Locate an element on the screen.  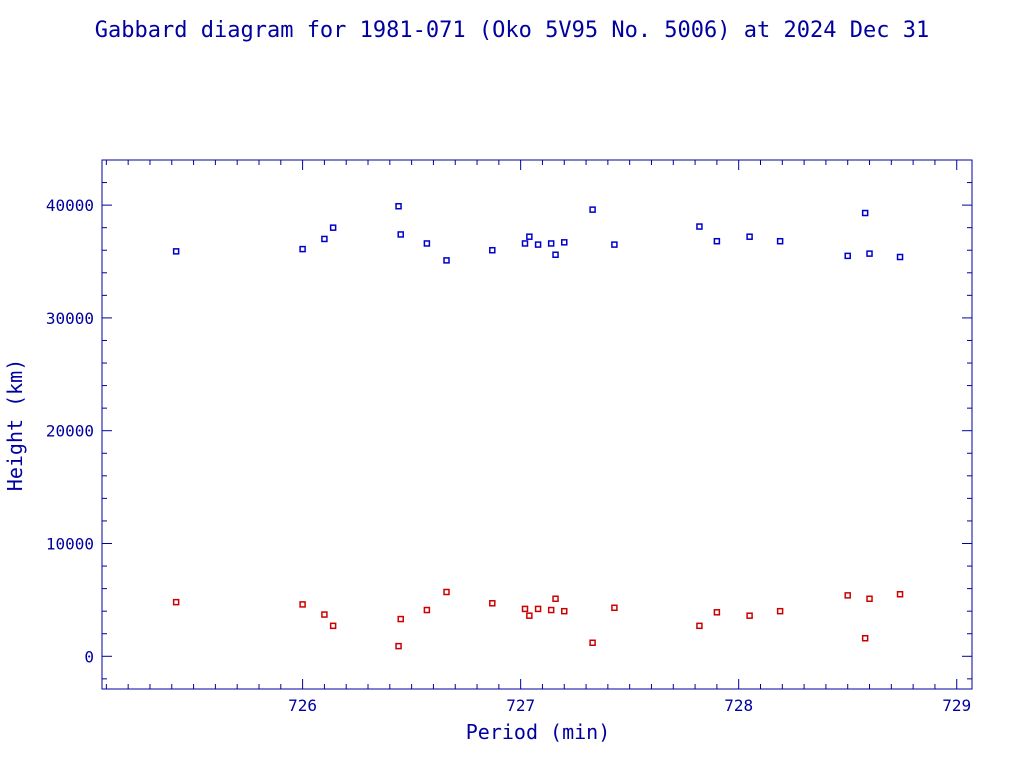
y-tick-label: 20000 is located at coordinates (70, 431).